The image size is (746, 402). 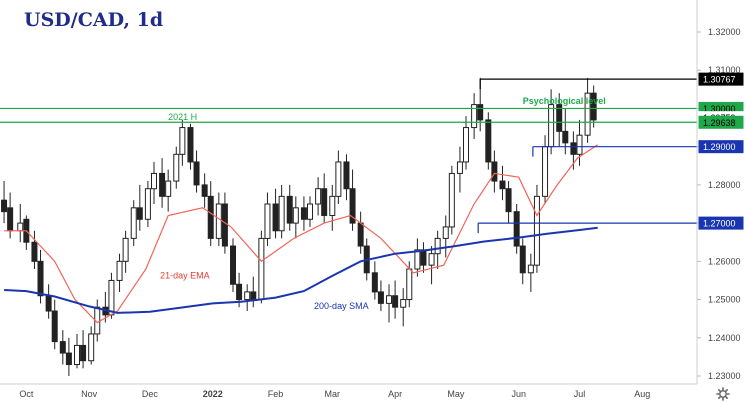 What do you see at coordinates (518, 394) in the screenshot?
I see `time-tick-label: Jun` at bounding box center [518, 394].